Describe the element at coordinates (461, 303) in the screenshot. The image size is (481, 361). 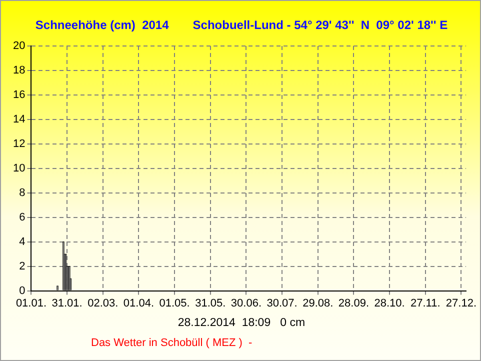
I see `x-tick-label: 27.12.` at that location.